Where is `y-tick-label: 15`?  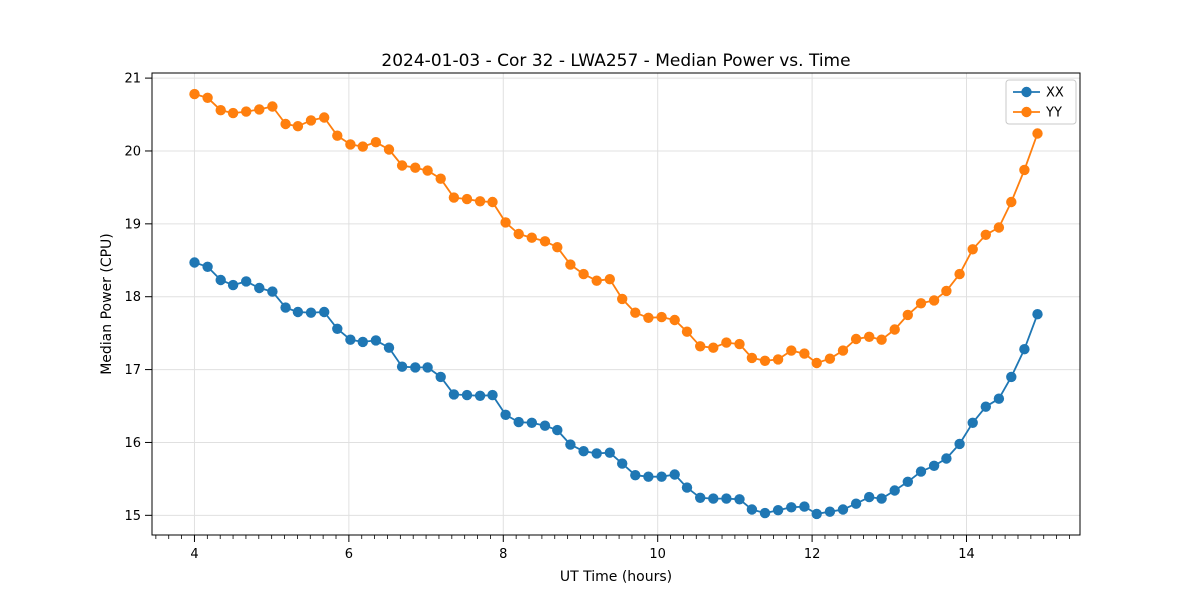
y-tick-label: 15 is located at coordinates (132, 516).